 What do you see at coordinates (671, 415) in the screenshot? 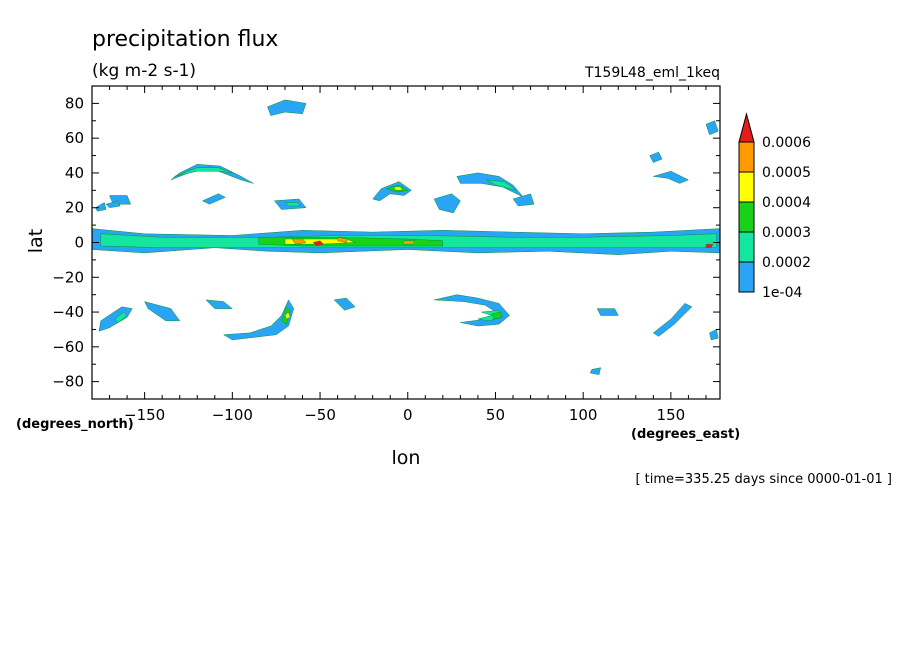
I see `x-tick-label: 150` at bounding box center [671, 415].